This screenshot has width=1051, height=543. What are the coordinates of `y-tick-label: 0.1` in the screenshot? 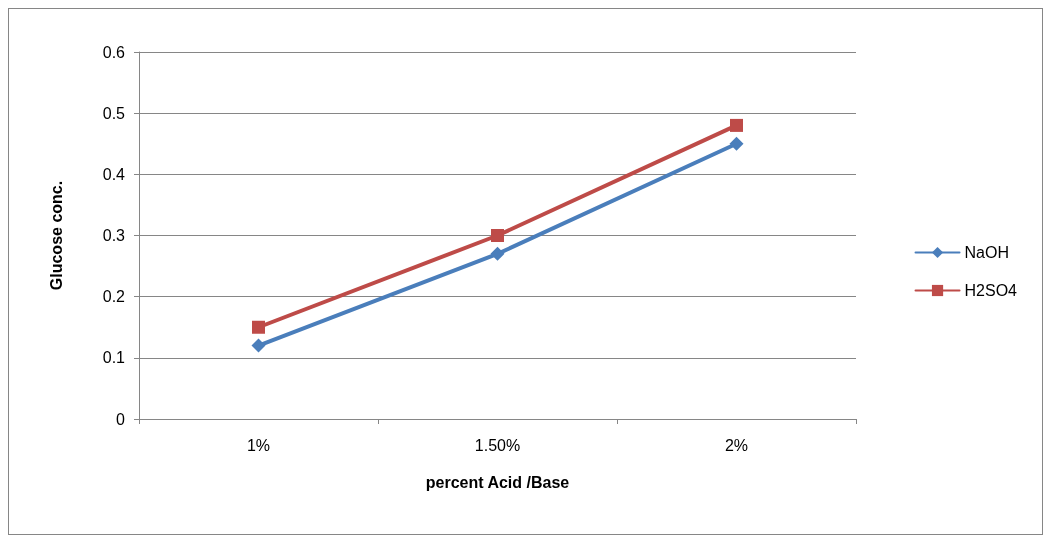 It's located at (114, 358).